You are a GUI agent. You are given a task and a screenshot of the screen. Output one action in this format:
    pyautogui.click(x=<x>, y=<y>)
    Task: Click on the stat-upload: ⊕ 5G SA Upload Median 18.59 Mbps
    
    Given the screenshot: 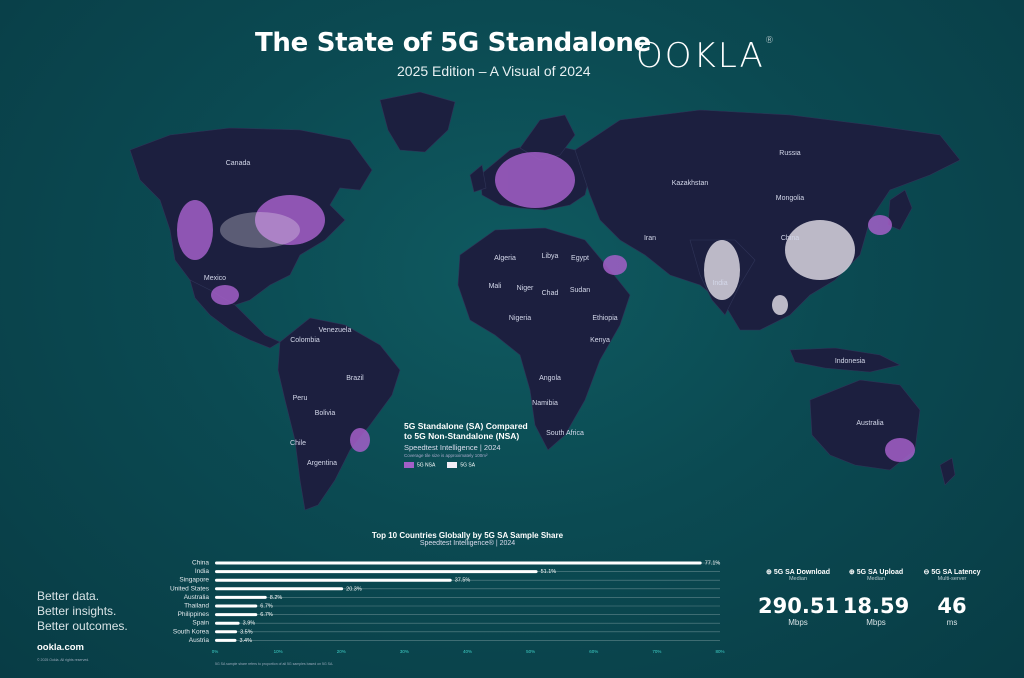 What is the action you would take?
    pyautogui.click(x=876, y=597)
    